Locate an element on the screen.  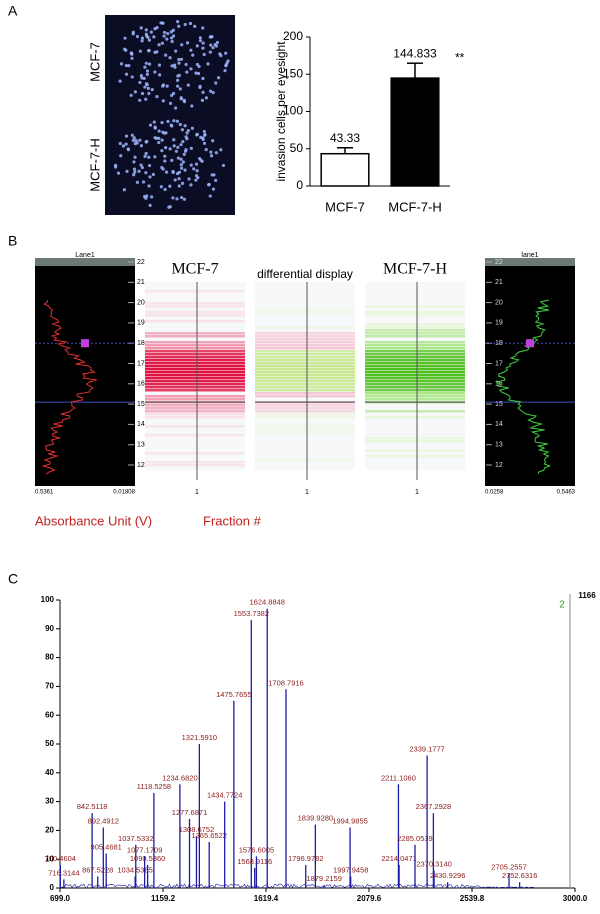
peak-label: 1839.9280 is located at coordinates (315, 818).